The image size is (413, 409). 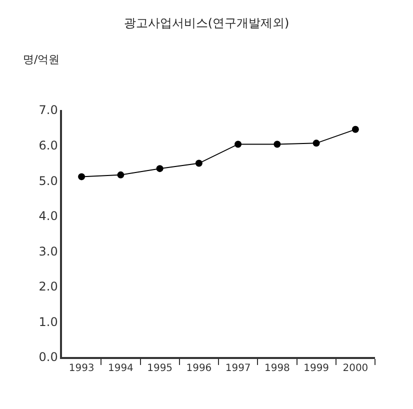 What do you see at coordinates (277, 368) in the screenshot?
I see `x-tick-label: 1998` at bounding box center [277, 368].